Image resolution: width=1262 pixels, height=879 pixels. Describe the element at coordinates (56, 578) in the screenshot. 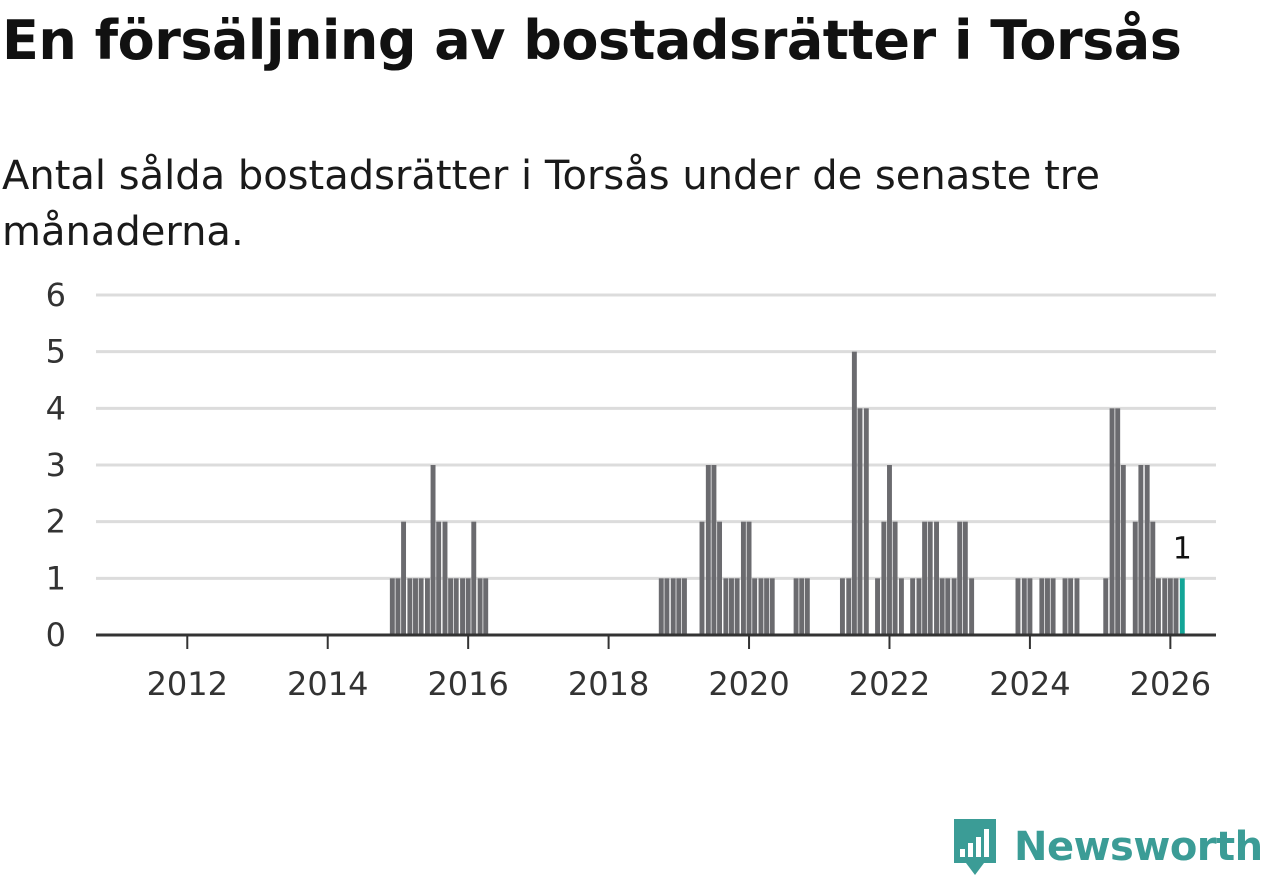

I see `y-tick-label: 1` at that location.